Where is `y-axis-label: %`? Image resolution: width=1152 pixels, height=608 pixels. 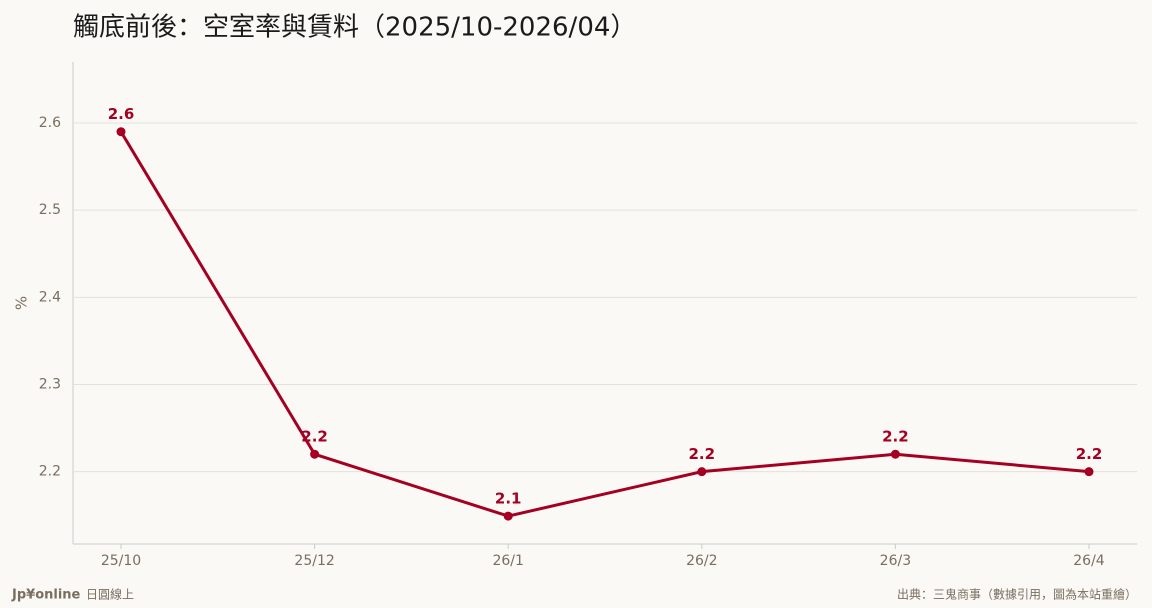 y-axis-label: % is located at coordinates (22, 303).